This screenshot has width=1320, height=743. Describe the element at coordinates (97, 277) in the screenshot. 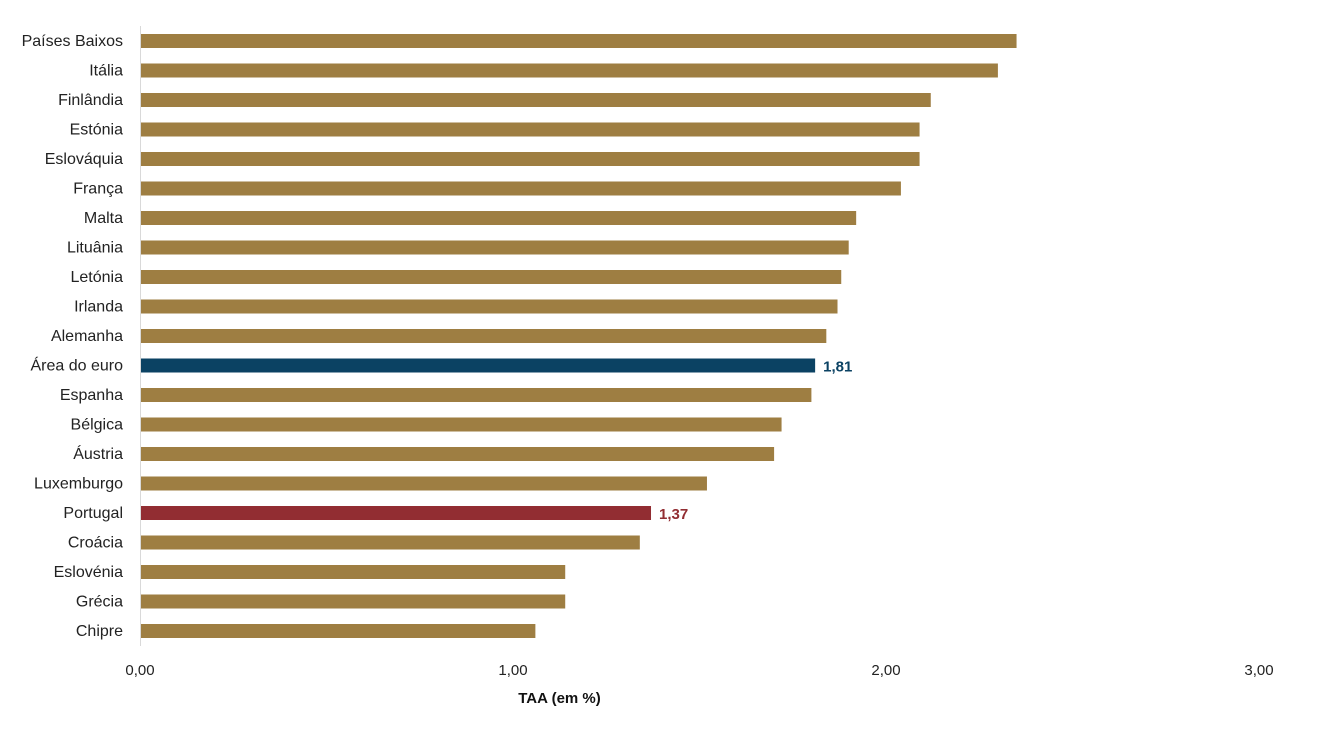

I see `category-label-8: Letónia` at that location.